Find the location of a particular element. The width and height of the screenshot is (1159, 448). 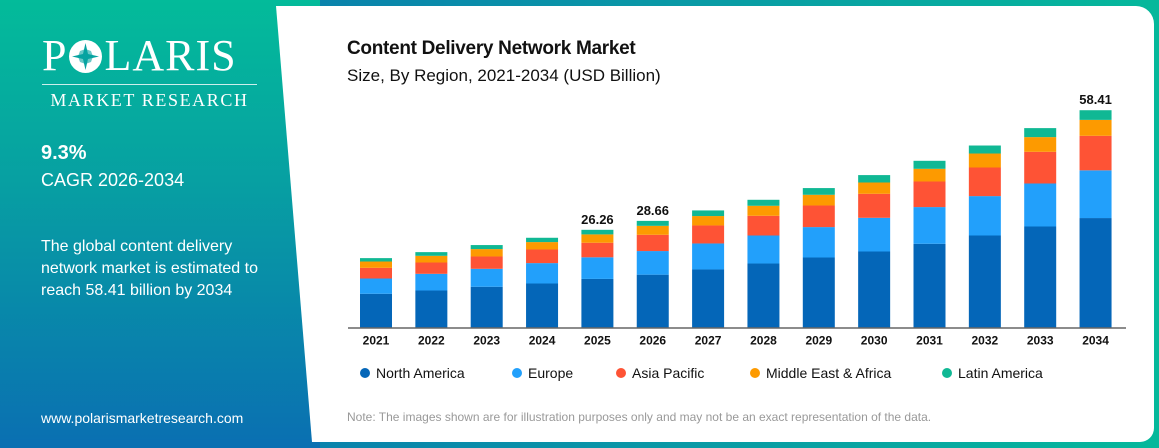

bar-segment-middle-east-africa-2026 is located at coordinates (652, 230).